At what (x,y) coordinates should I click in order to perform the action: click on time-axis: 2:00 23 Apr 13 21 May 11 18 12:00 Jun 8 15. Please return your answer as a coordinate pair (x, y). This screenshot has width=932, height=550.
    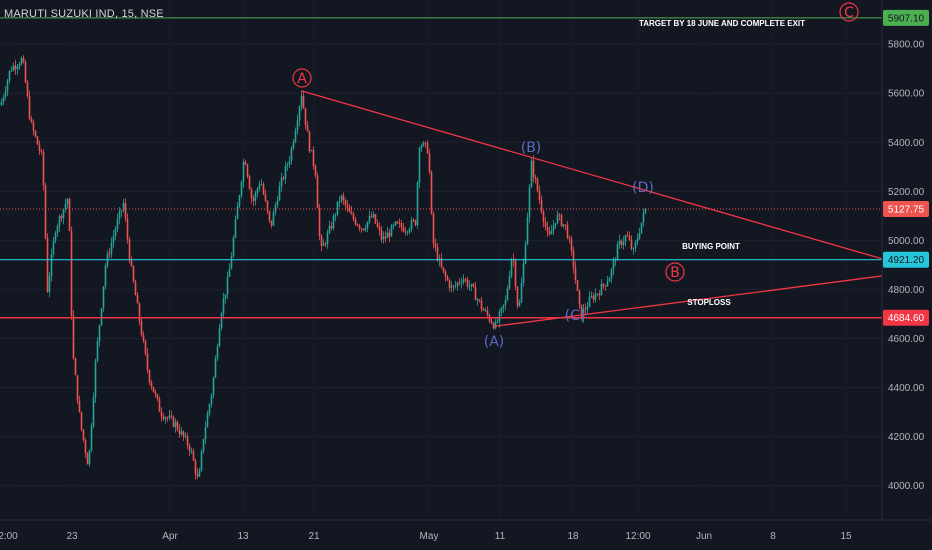
    Looking at the image, I should click on (426, 536).